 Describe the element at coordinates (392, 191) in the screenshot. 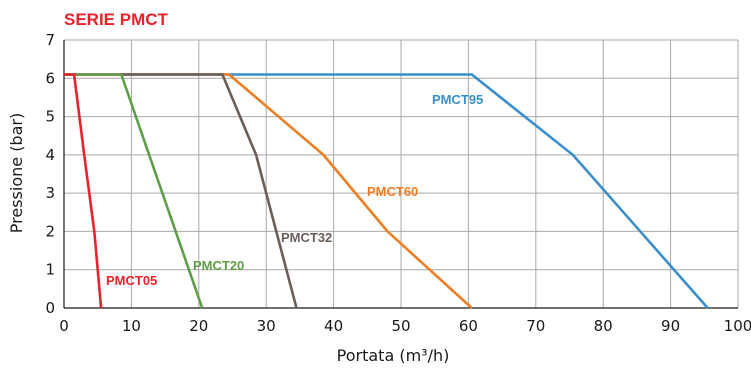

I see `series-label-pmct60: PMCT60` at that location.